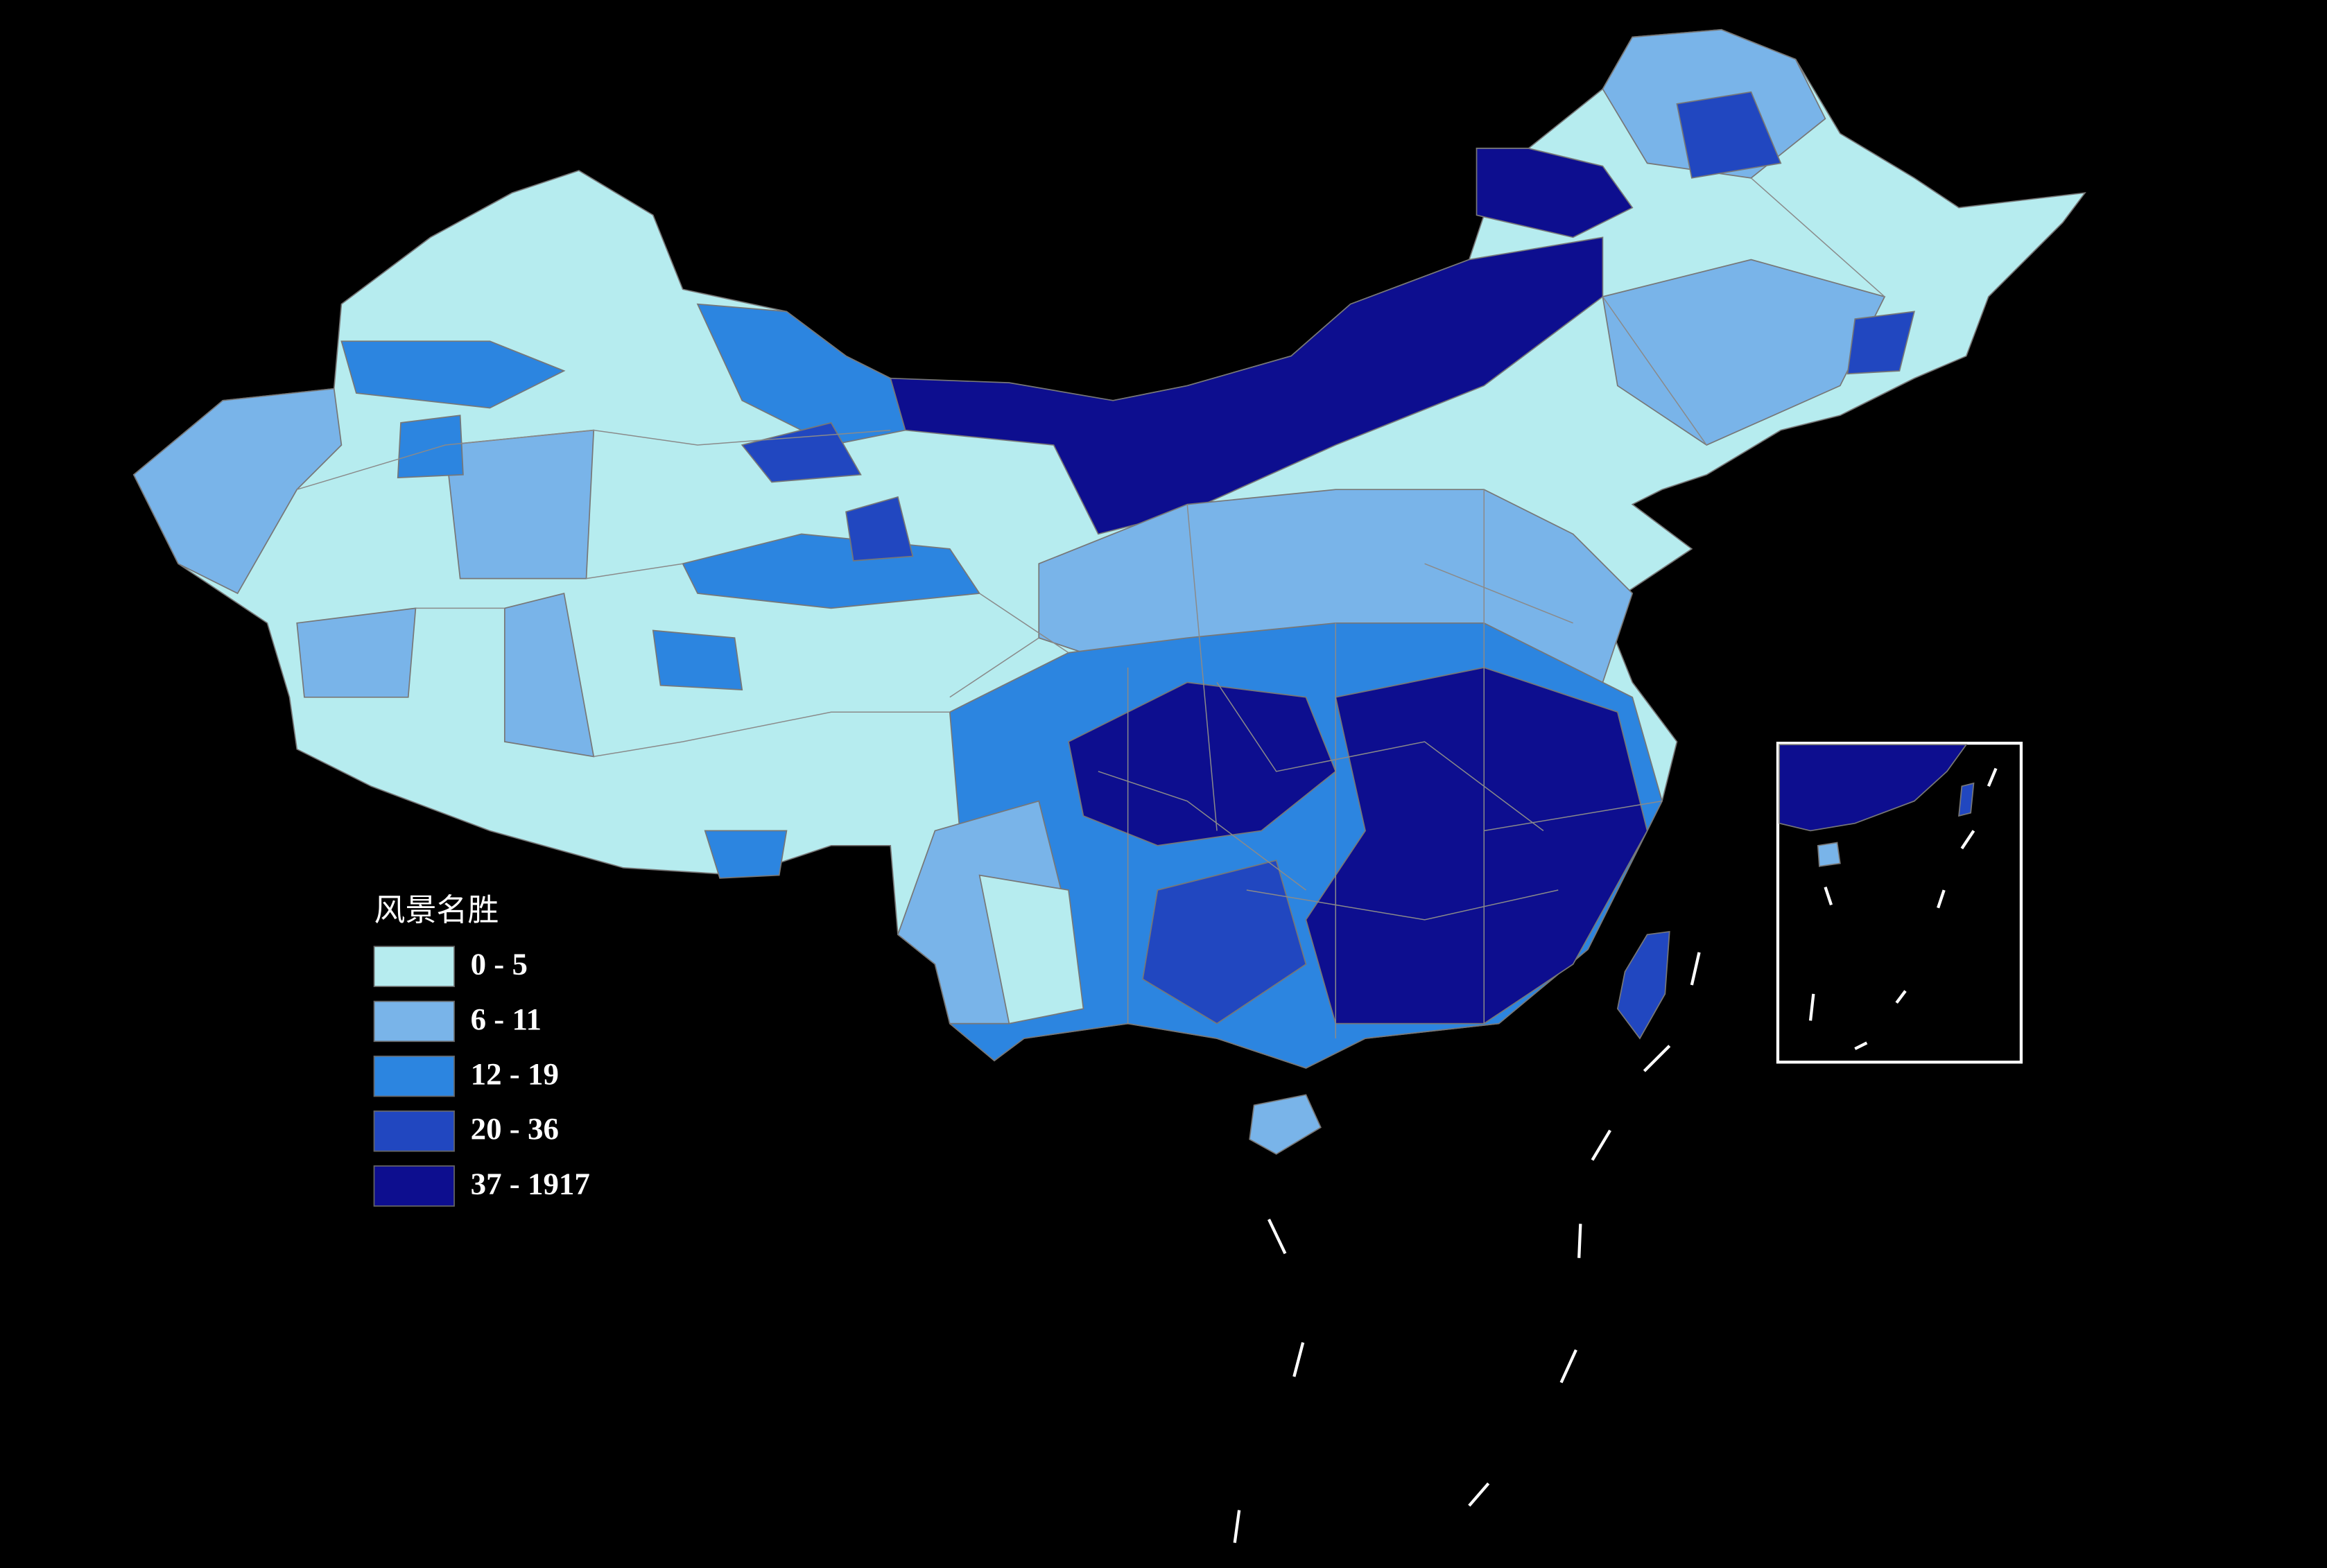  Describe the element at coordinates (499, 964) in the screenshot. I see `legend-label: 0 - 5` at that location.